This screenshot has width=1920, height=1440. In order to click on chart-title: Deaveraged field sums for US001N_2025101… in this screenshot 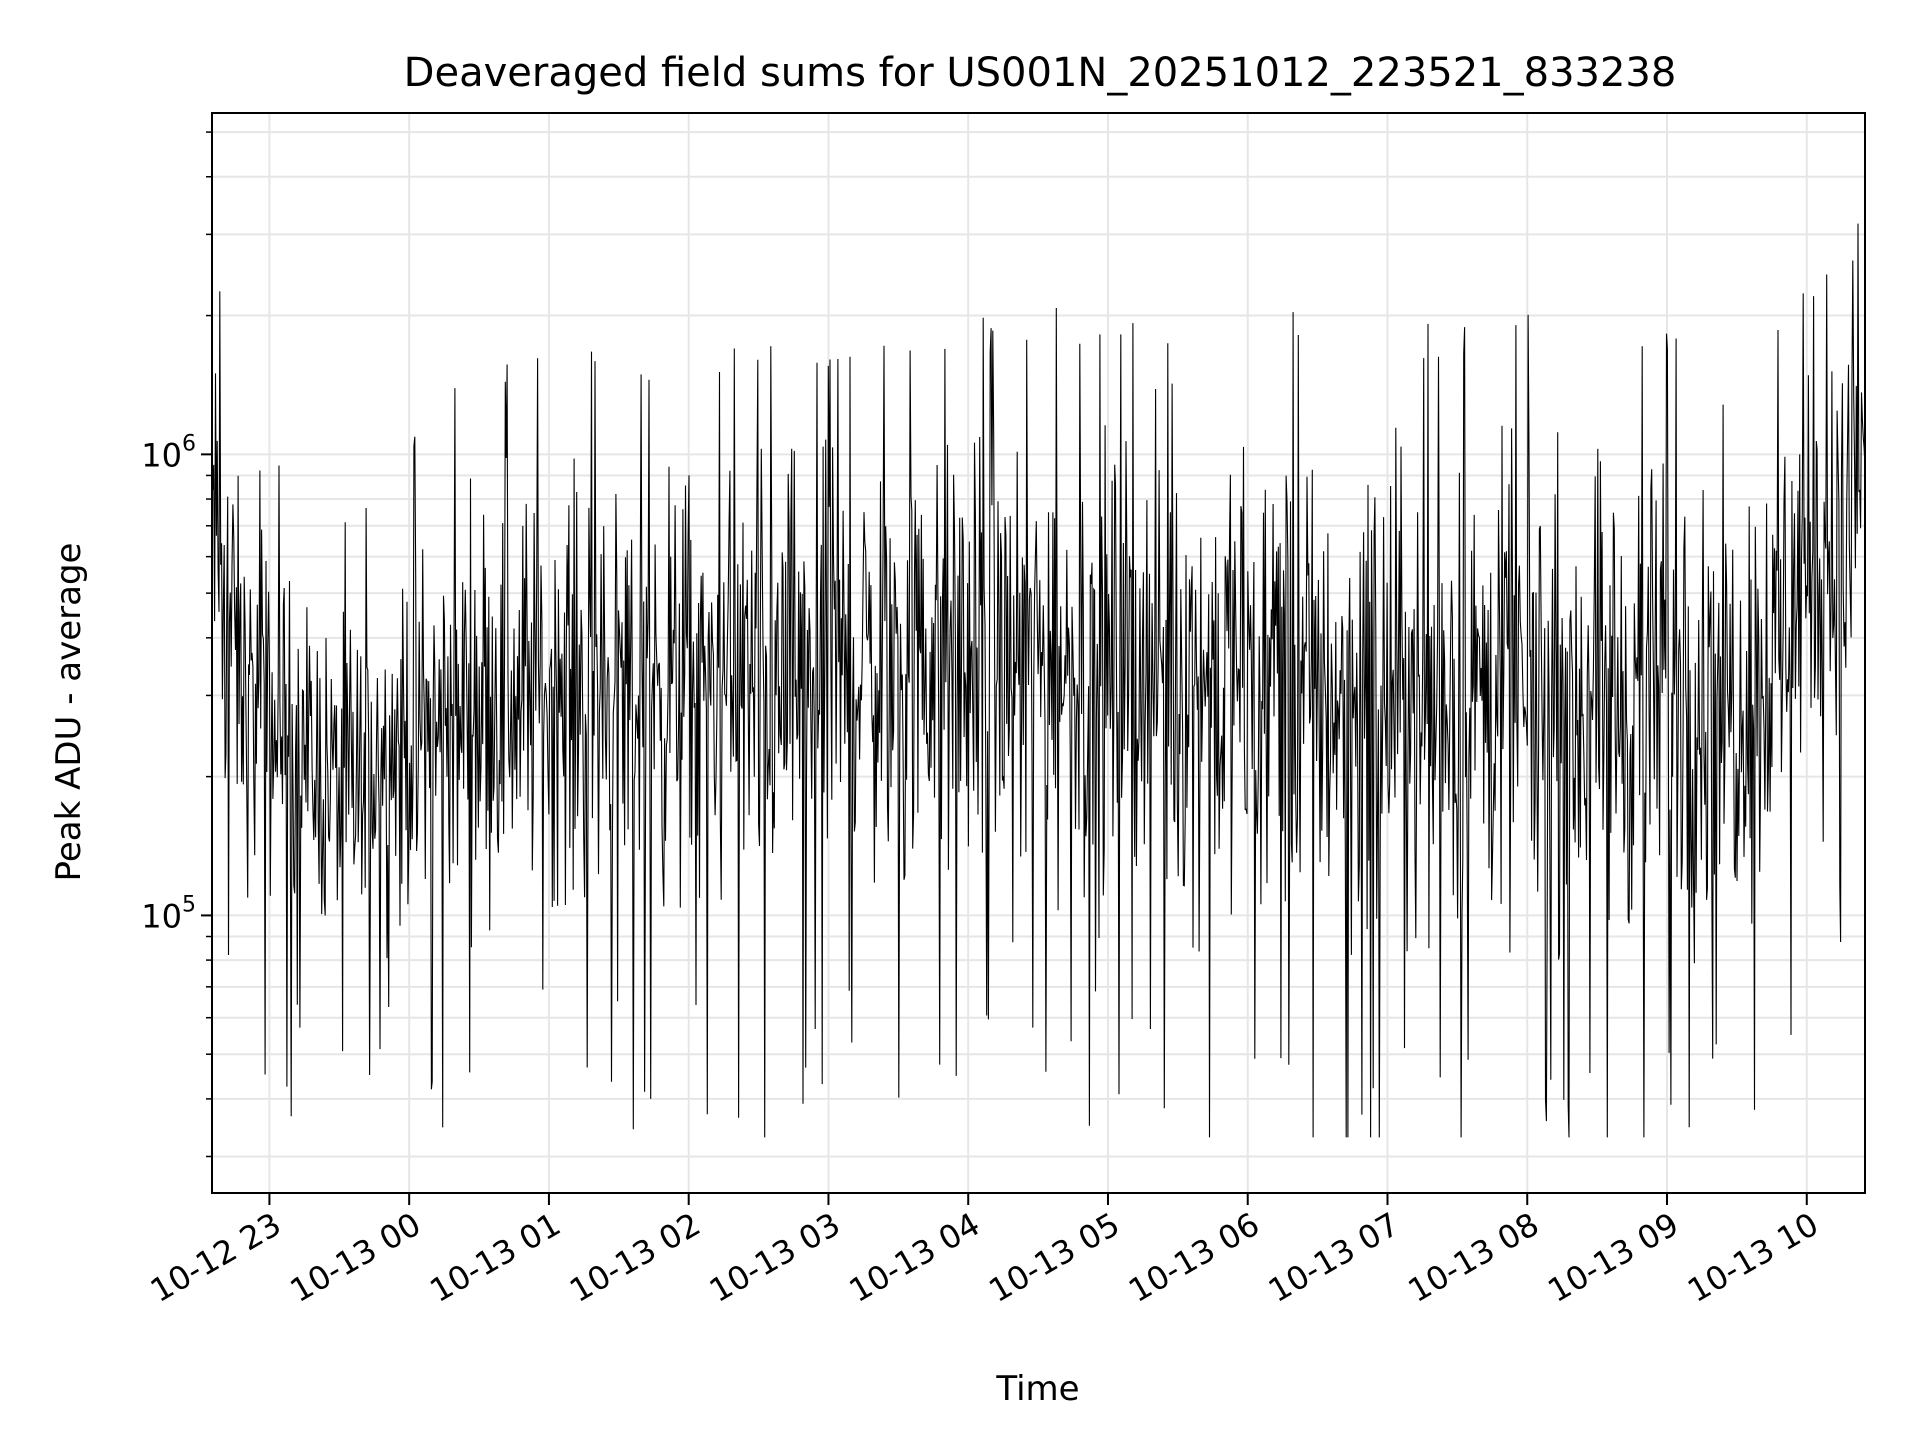, I will do `click(1040, 73)`.